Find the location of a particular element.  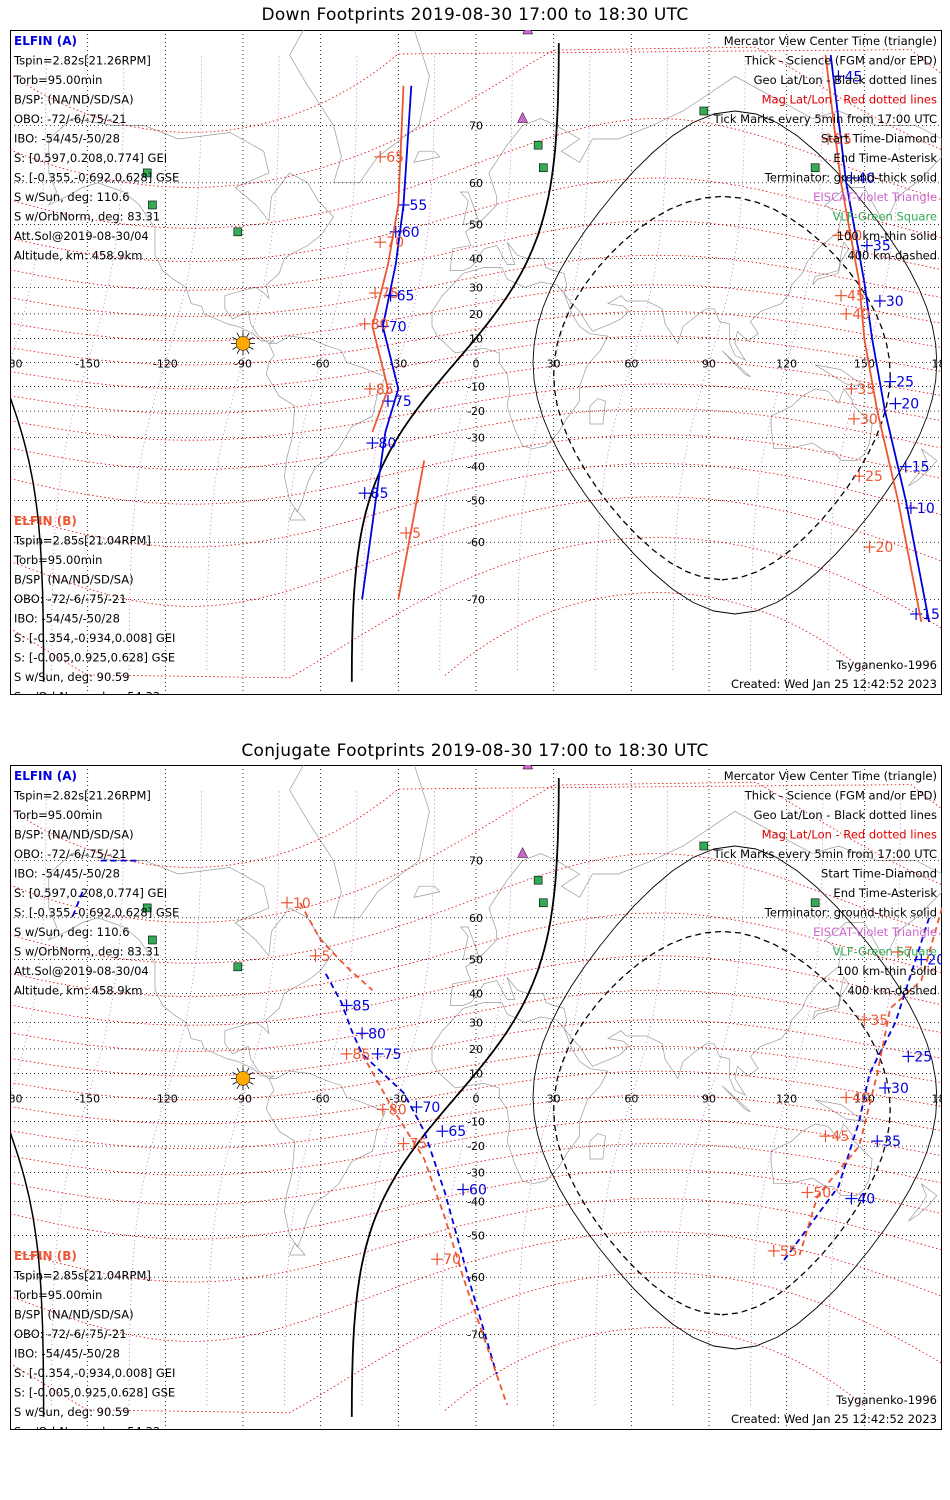

y-tick-label: -30 is located at coordinates (476, 437).